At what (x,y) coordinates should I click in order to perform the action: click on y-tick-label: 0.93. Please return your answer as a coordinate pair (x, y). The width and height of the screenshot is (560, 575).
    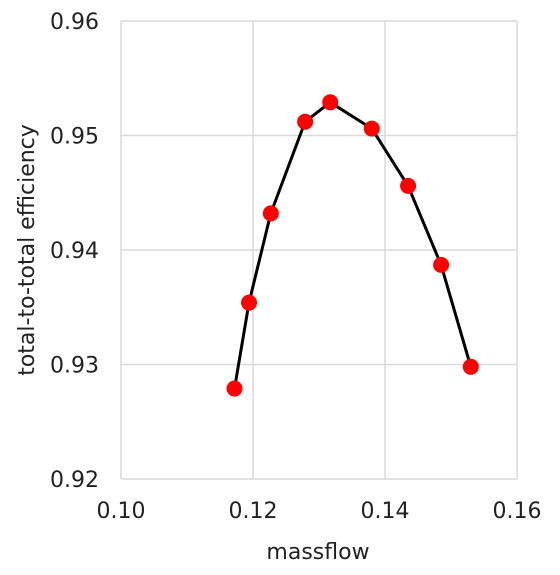
    Looking at the image, I should click on (74, 366).